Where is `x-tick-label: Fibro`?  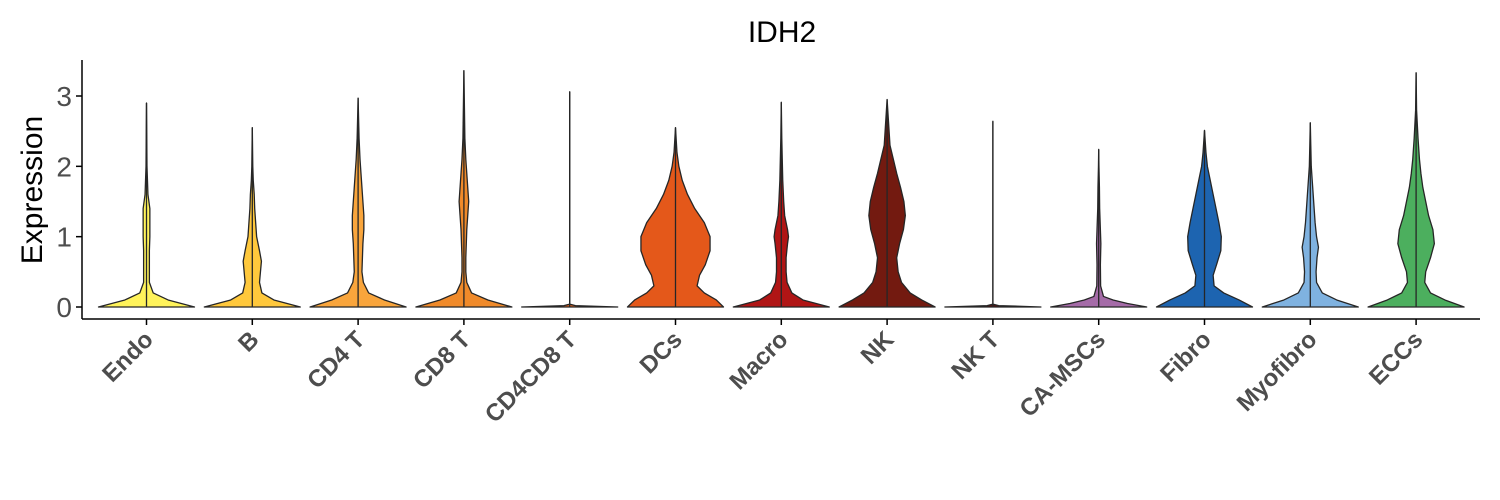 x-tick-label: Fibro is located at coordinates (1186, 357).